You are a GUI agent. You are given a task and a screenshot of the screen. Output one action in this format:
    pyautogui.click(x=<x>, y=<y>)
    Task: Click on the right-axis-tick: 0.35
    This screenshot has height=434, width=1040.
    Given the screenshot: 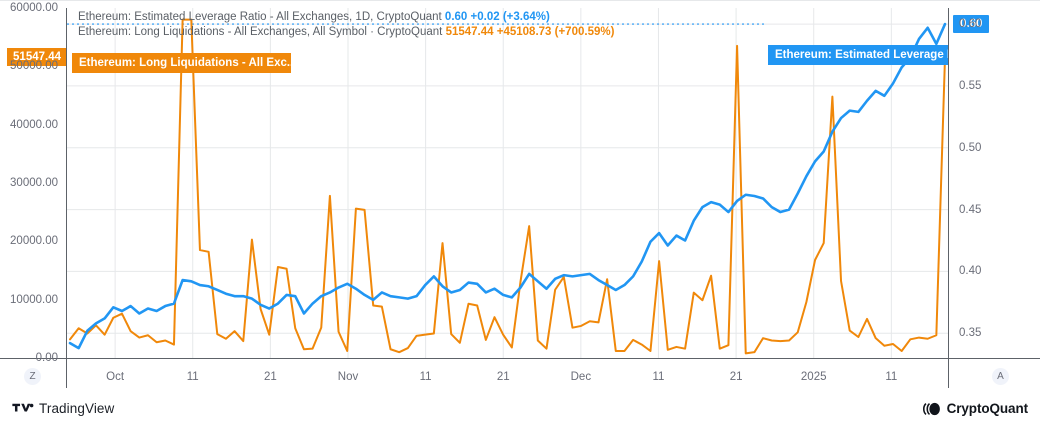 What is the action you would take?
    pyautogui.click(x=970, y=333)
    